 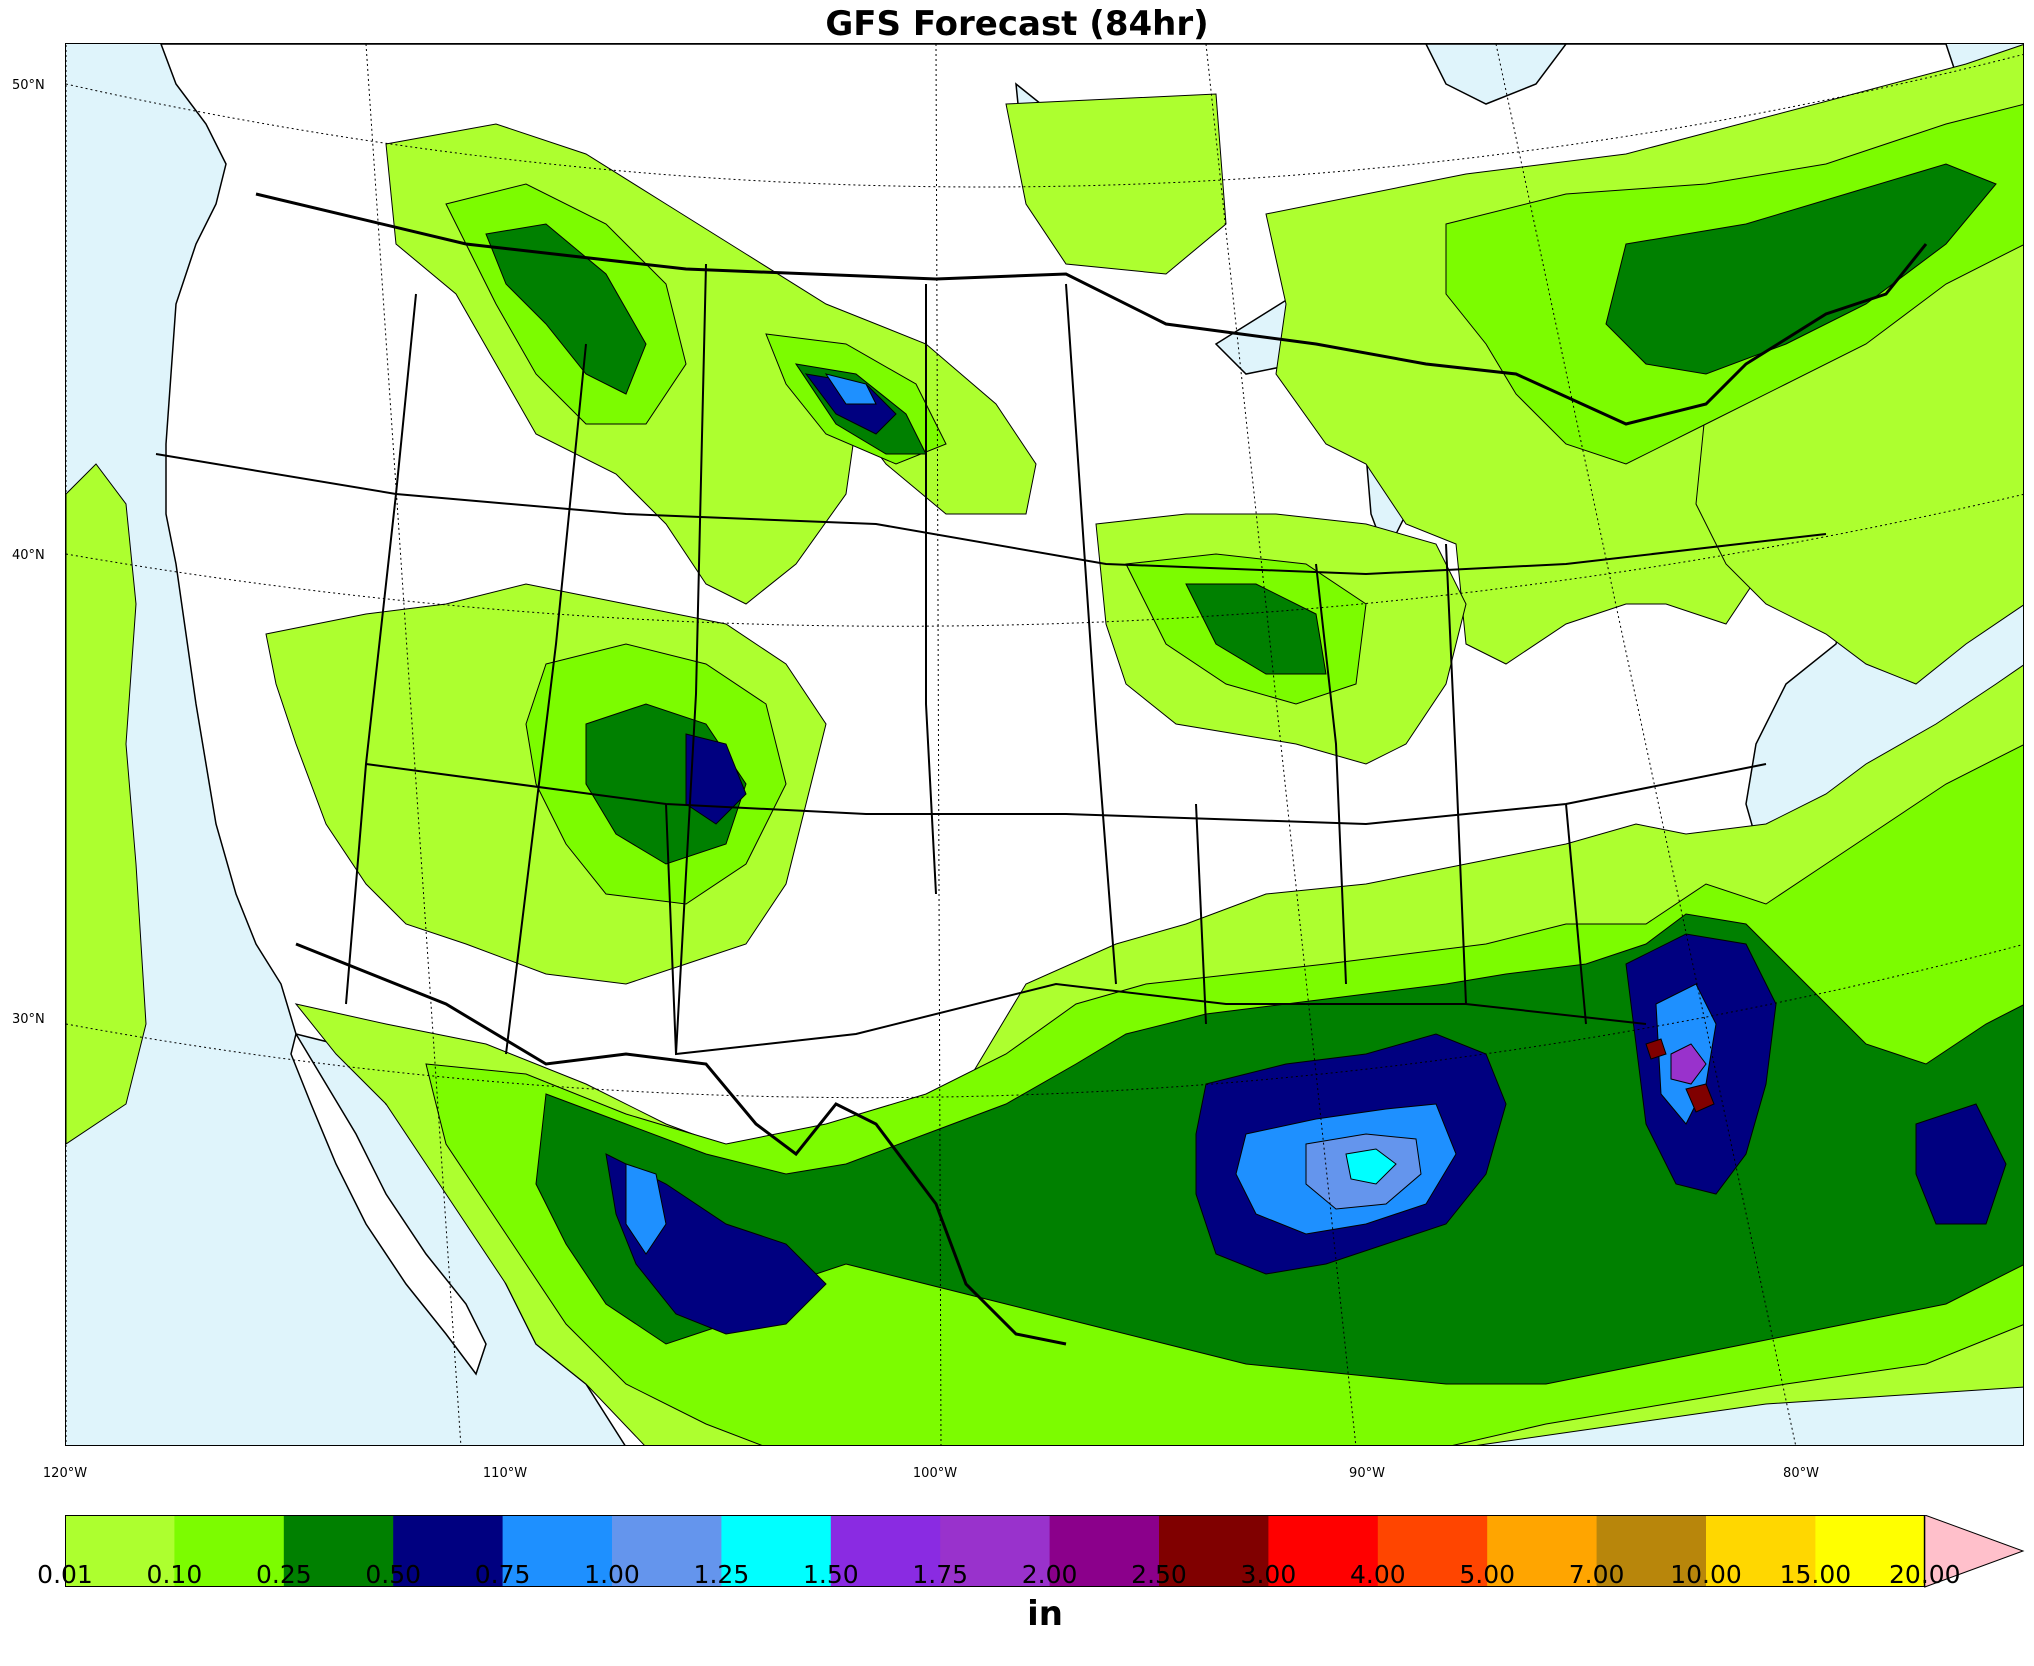 What do you see at coordinates (1367, 1473) in the screenshot?
I see `lon-label-90W: 90°W` at bounding box center [1367, 1473].